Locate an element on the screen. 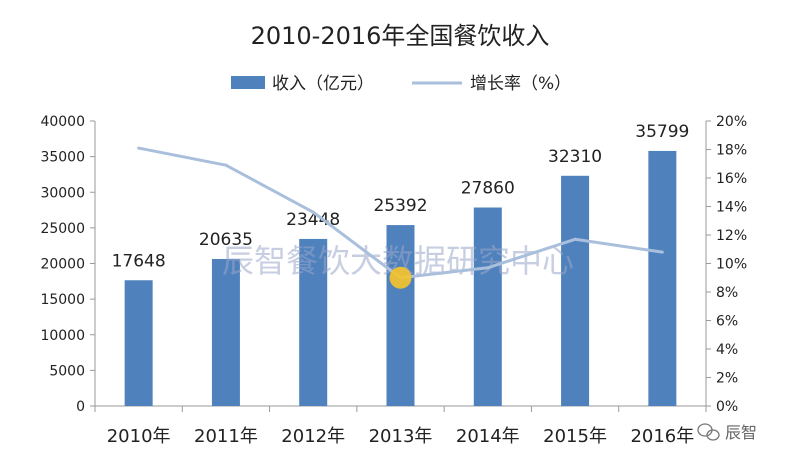  y-tick-right-label: 6% is located at coordinates (727, 322).